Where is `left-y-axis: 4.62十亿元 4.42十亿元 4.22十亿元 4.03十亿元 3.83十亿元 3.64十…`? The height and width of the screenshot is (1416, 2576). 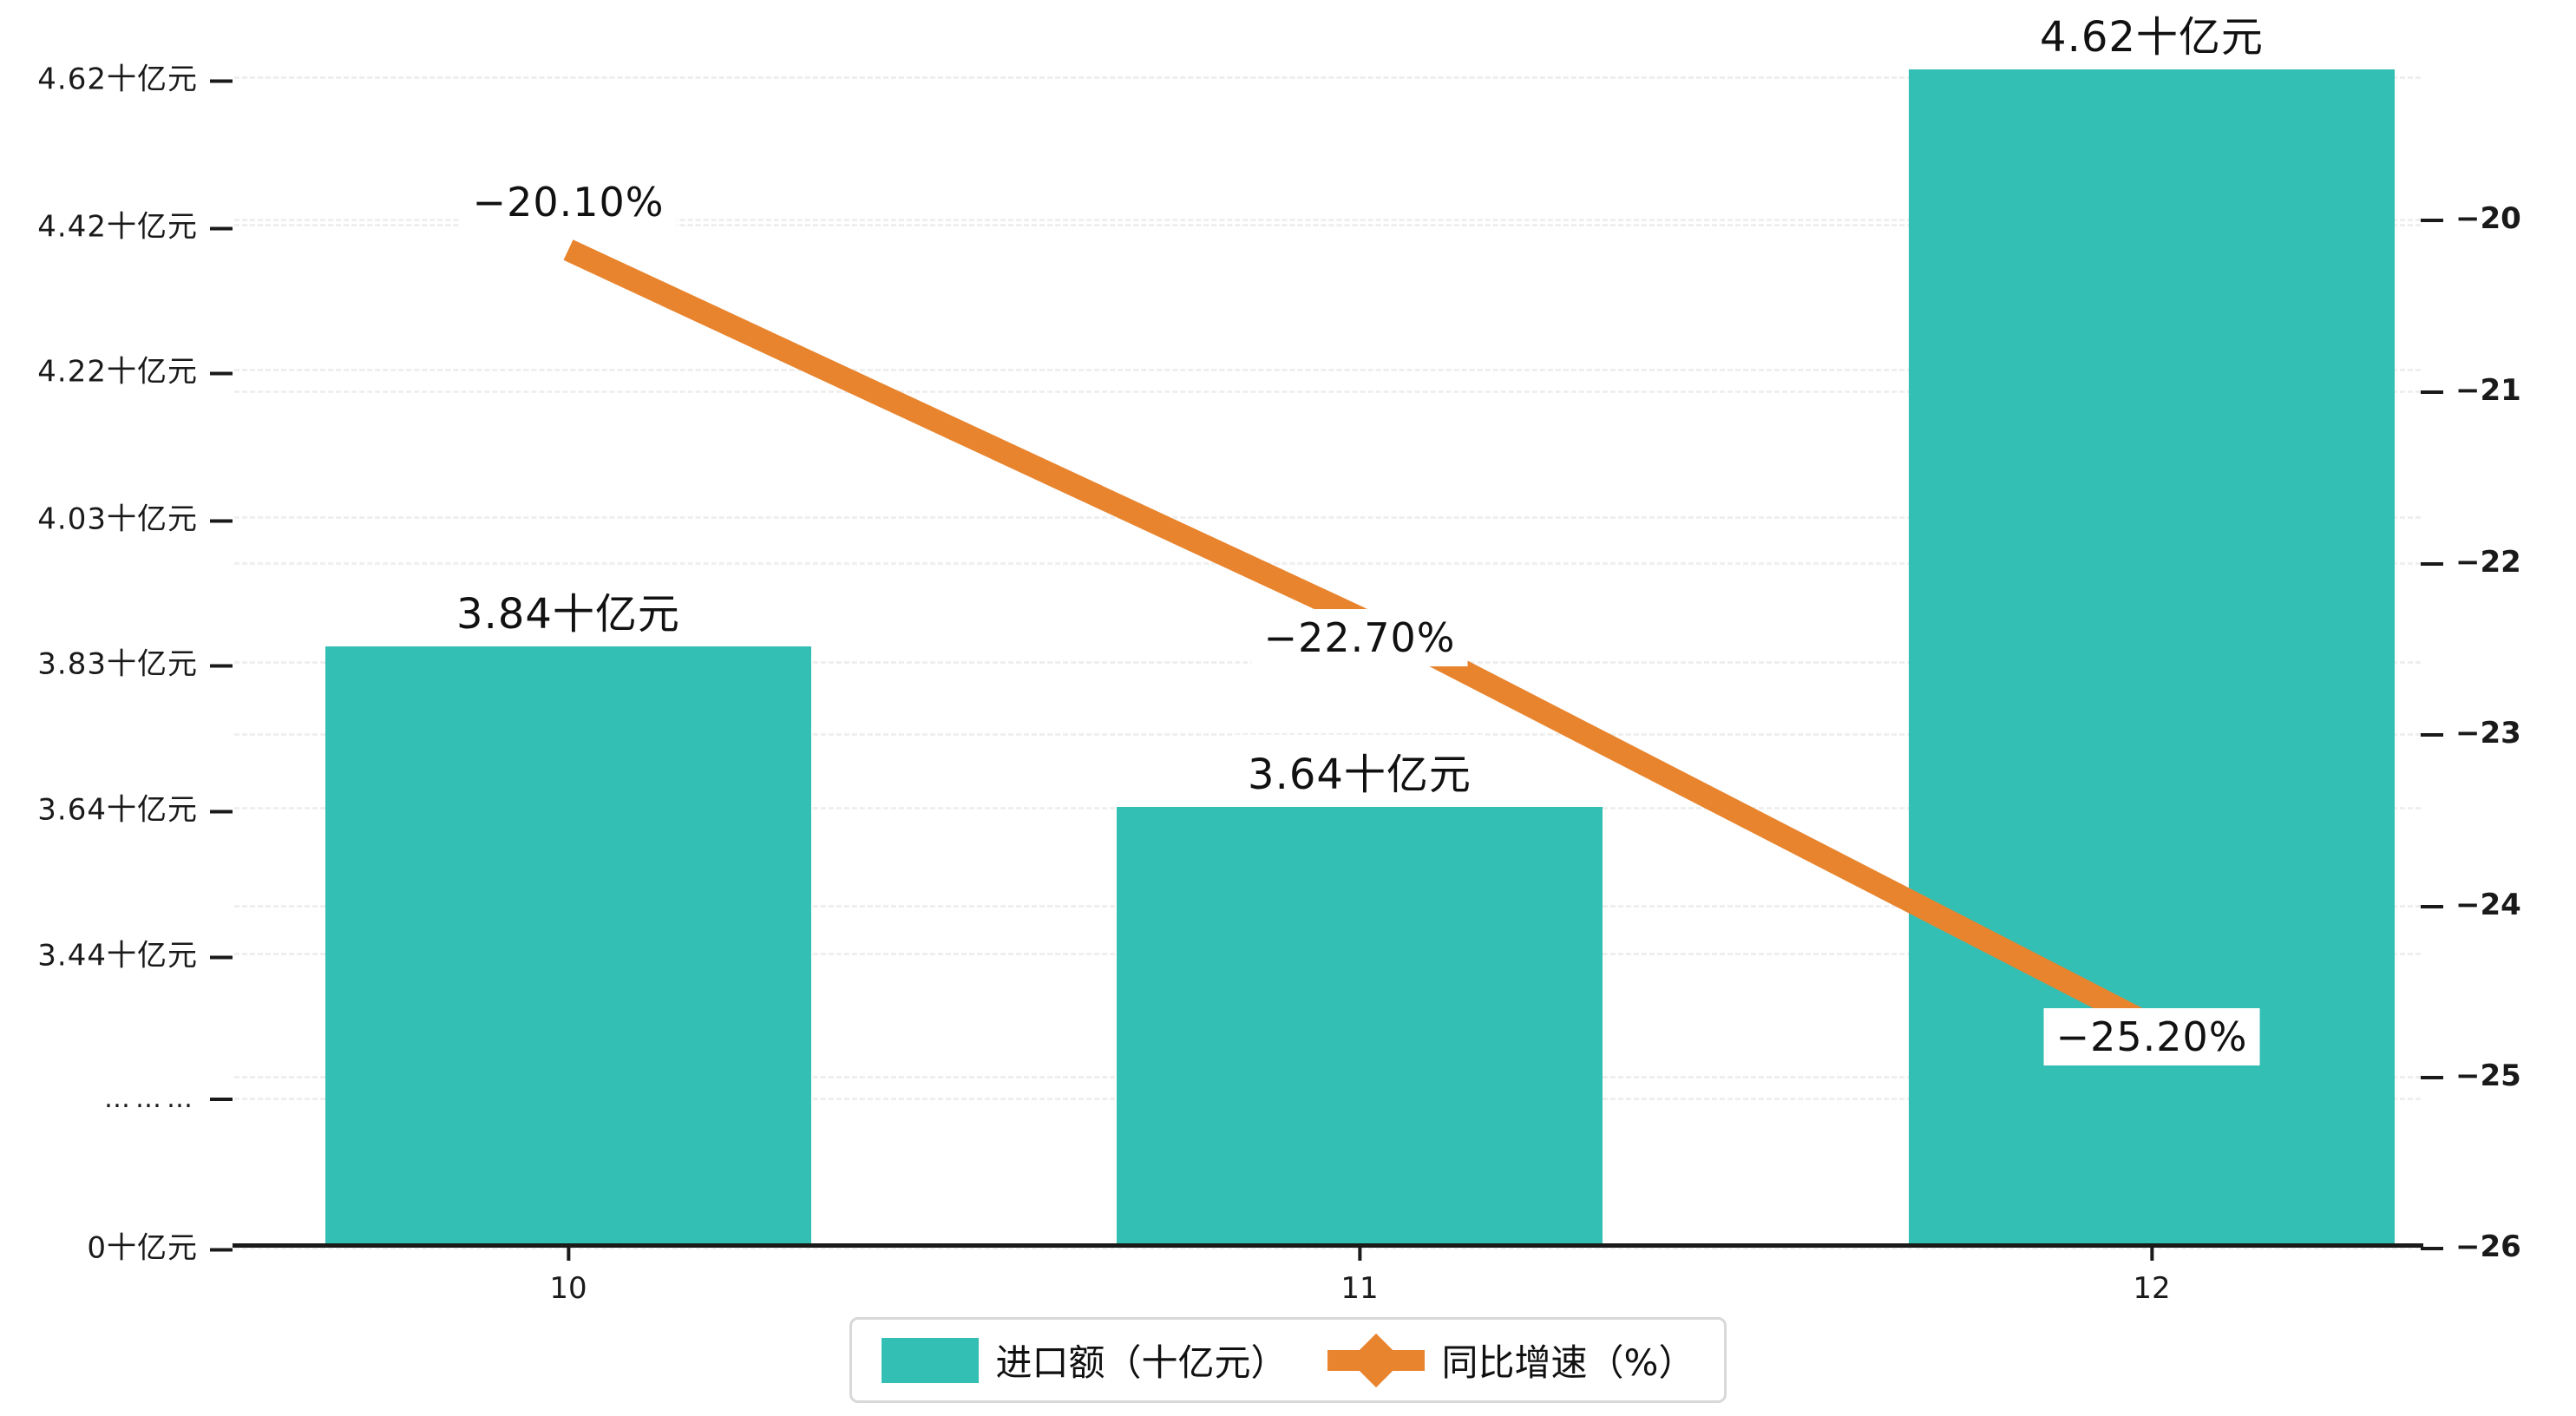 left-y-axis: 4.62十亿元 4.42十亿元 4.22十亿元 4.03十亿元 3.83十亿元 3.64十… is located at coordinates (116, 633).